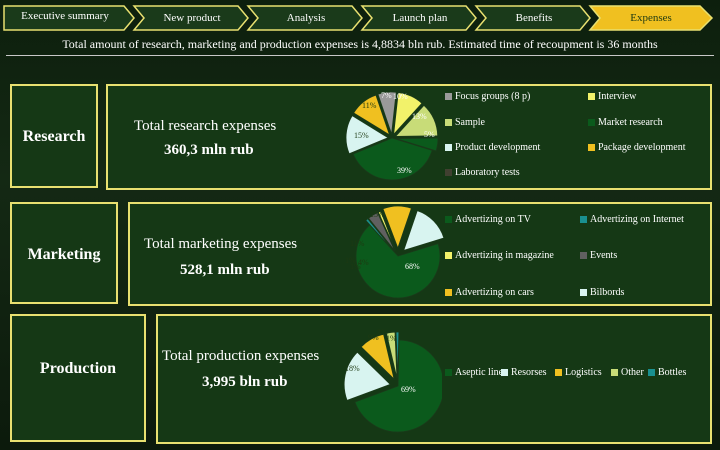 This screenshot has width=720, height=450. Describe the element at coordinates (470, 122) in the screenshot. I see `research-legend-text-2: Sample` at that location.